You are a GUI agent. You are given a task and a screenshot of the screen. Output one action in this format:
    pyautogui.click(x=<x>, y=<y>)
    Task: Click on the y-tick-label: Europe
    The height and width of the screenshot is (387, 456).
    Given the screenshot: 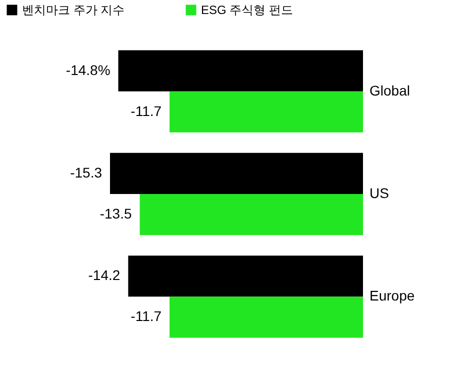 What is the action you would take?
    pyautogui.click(x=392, y=296)
    